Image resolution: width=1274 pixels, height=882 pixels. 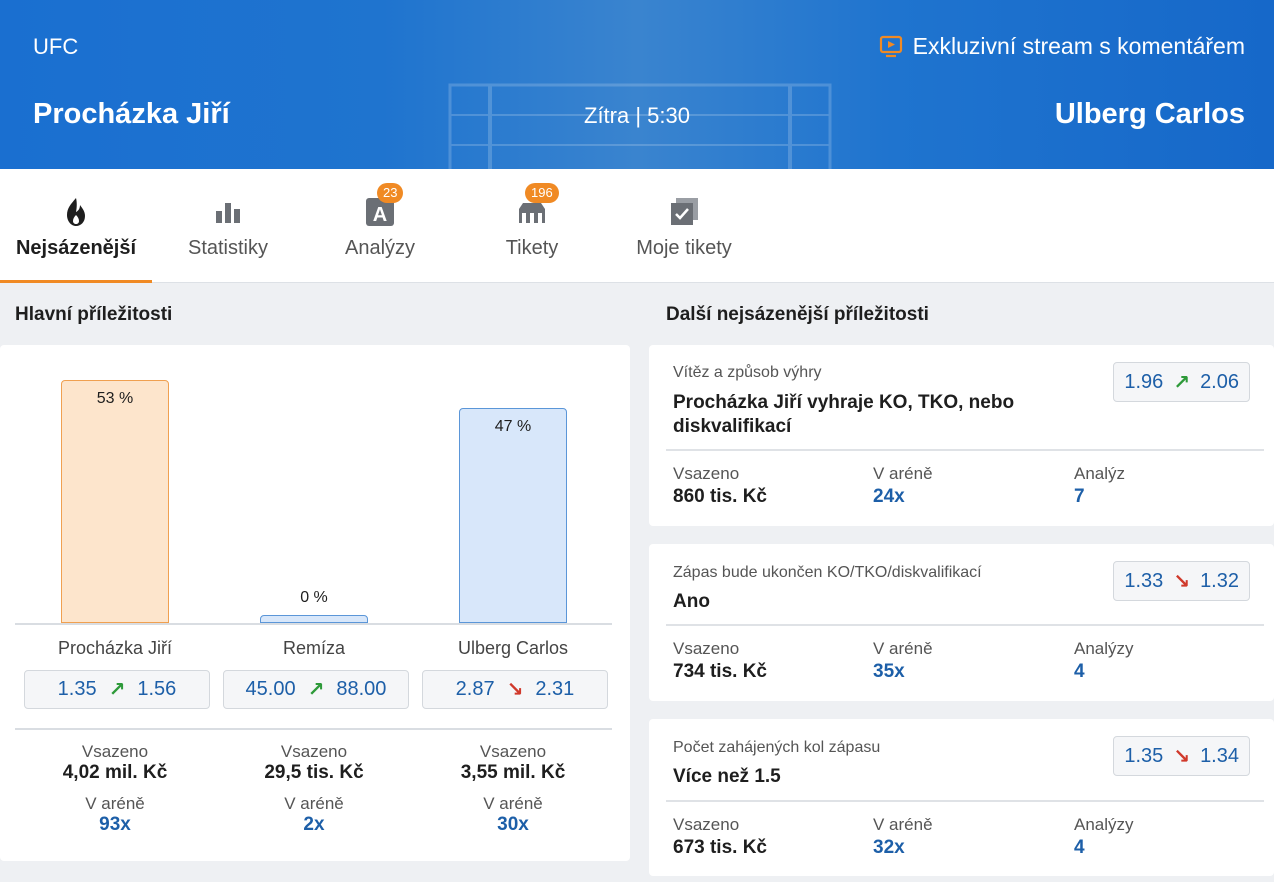 I want to click on odds-new: 1.56, so click(x=157, y=689).